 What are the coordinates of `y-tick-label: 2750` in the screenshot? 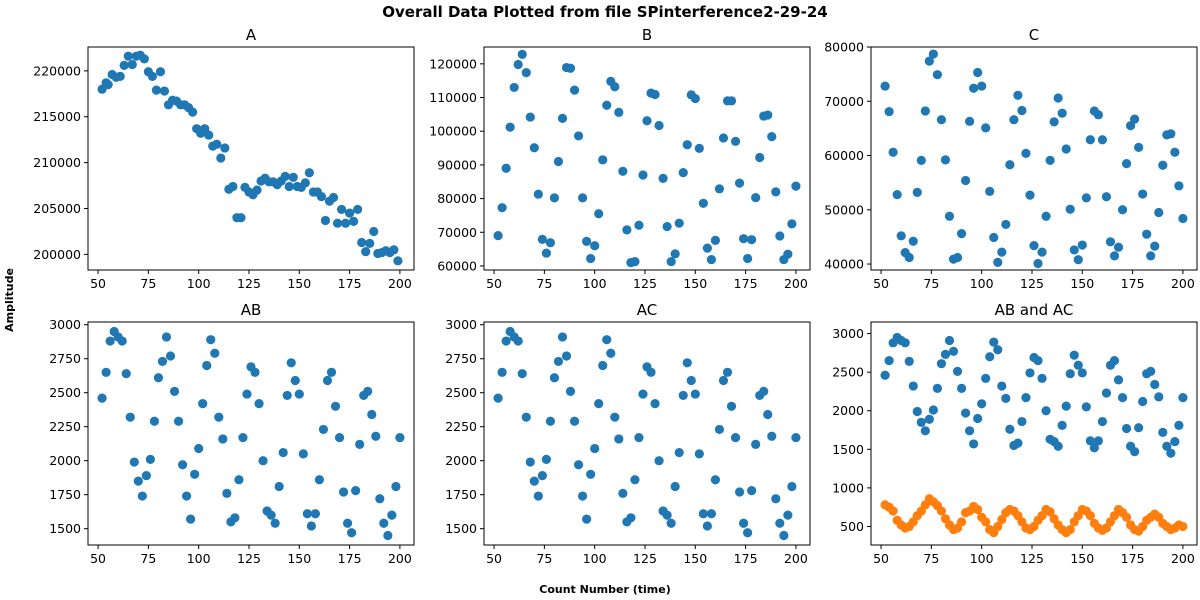 It's located at (65, 358).